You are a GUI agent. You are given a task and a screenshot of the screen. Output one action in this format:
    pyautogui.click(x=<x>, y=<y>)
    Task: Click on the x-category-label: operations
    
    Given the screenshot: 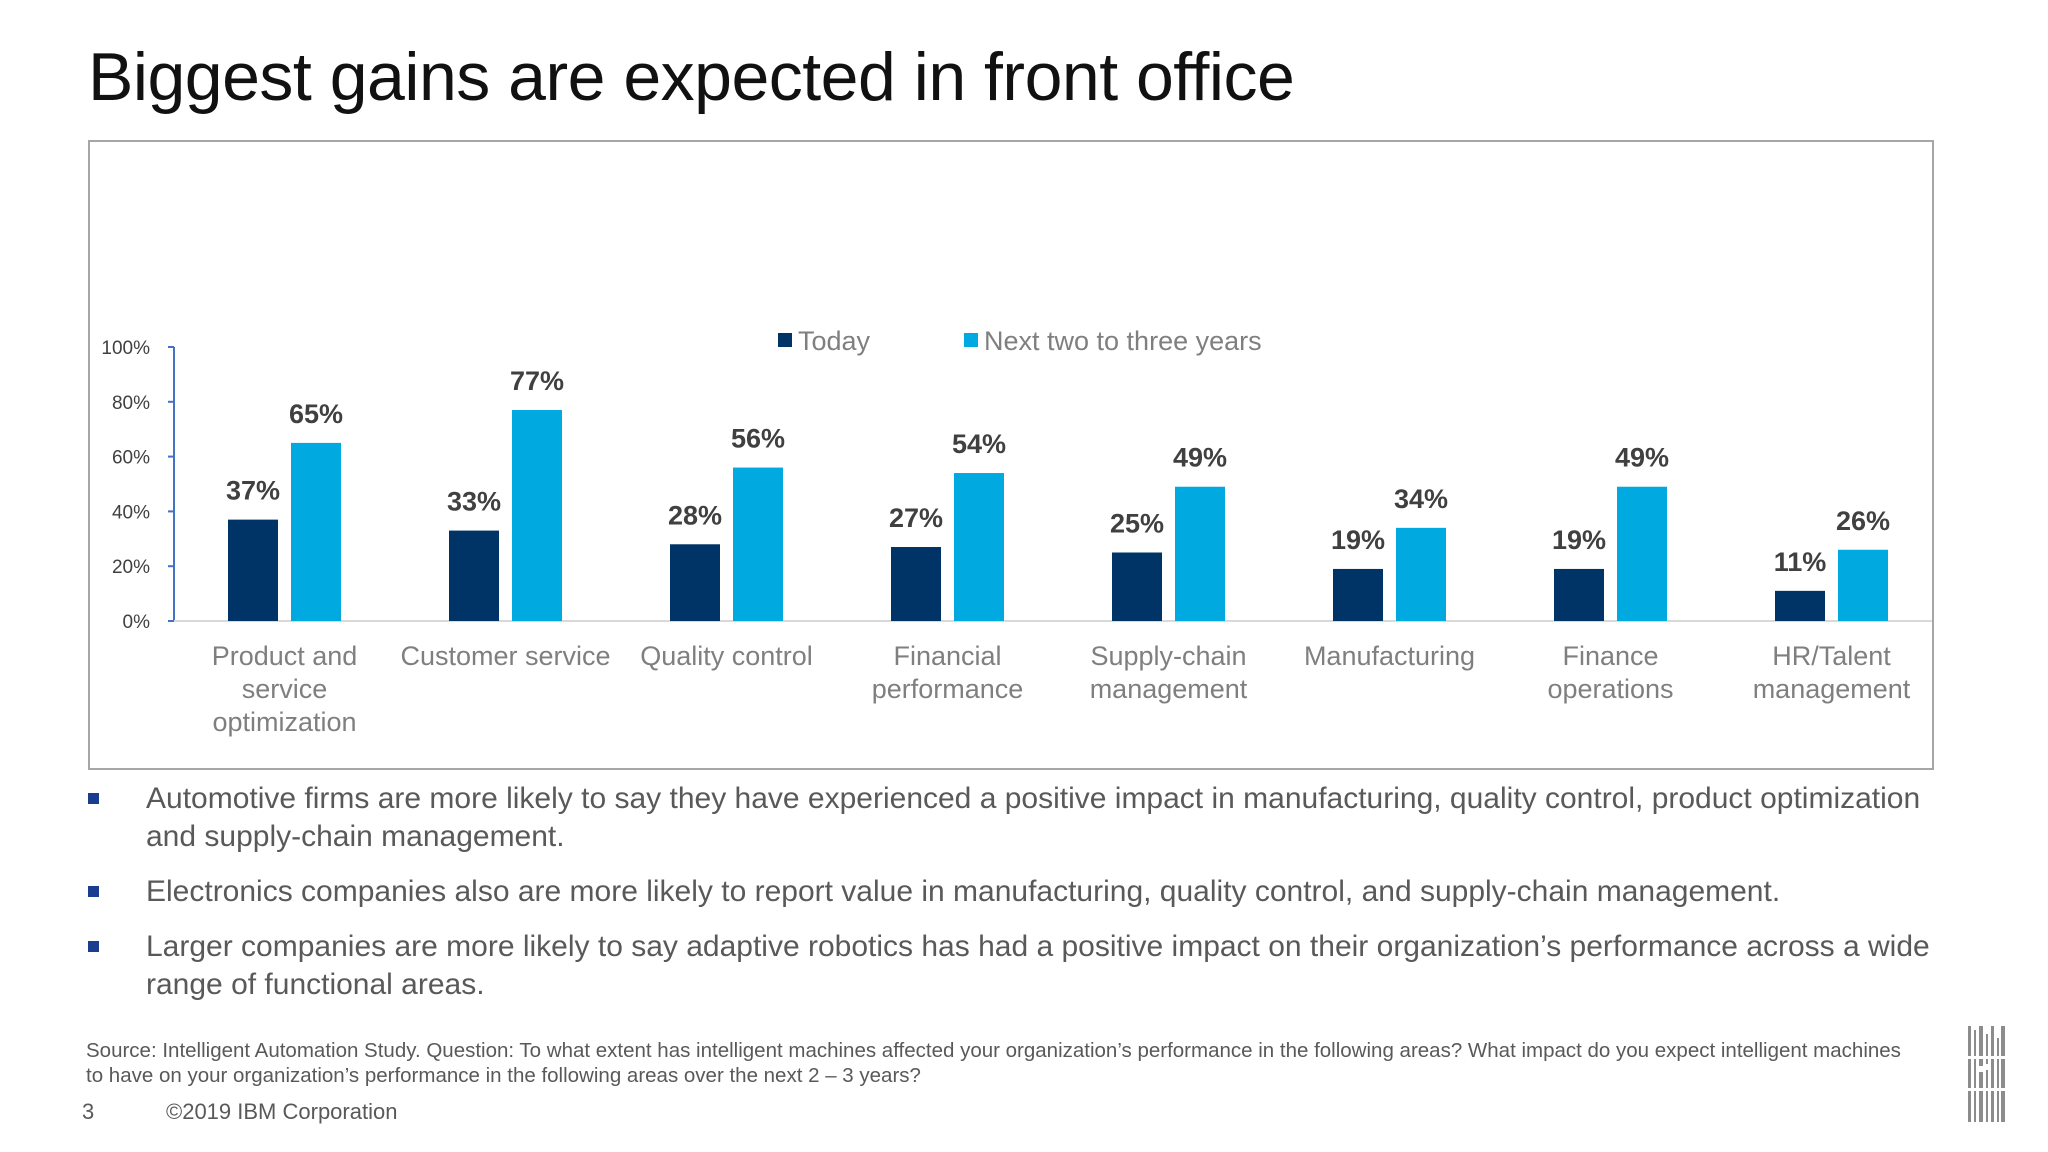 What is the action you would take?
    pyautogui.click(x=1610, y=689)
    